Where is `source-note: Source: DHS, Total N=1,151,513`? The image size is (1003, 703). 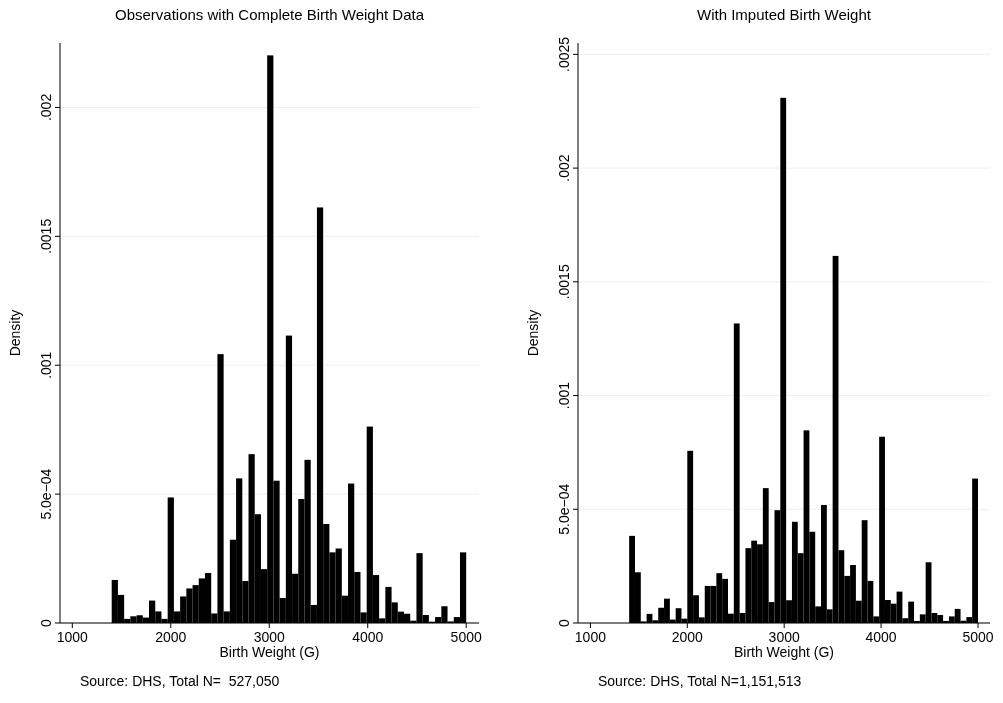
source-note: Source: DHS, Total N=1,151,513 is located at coordinates (700, 681).